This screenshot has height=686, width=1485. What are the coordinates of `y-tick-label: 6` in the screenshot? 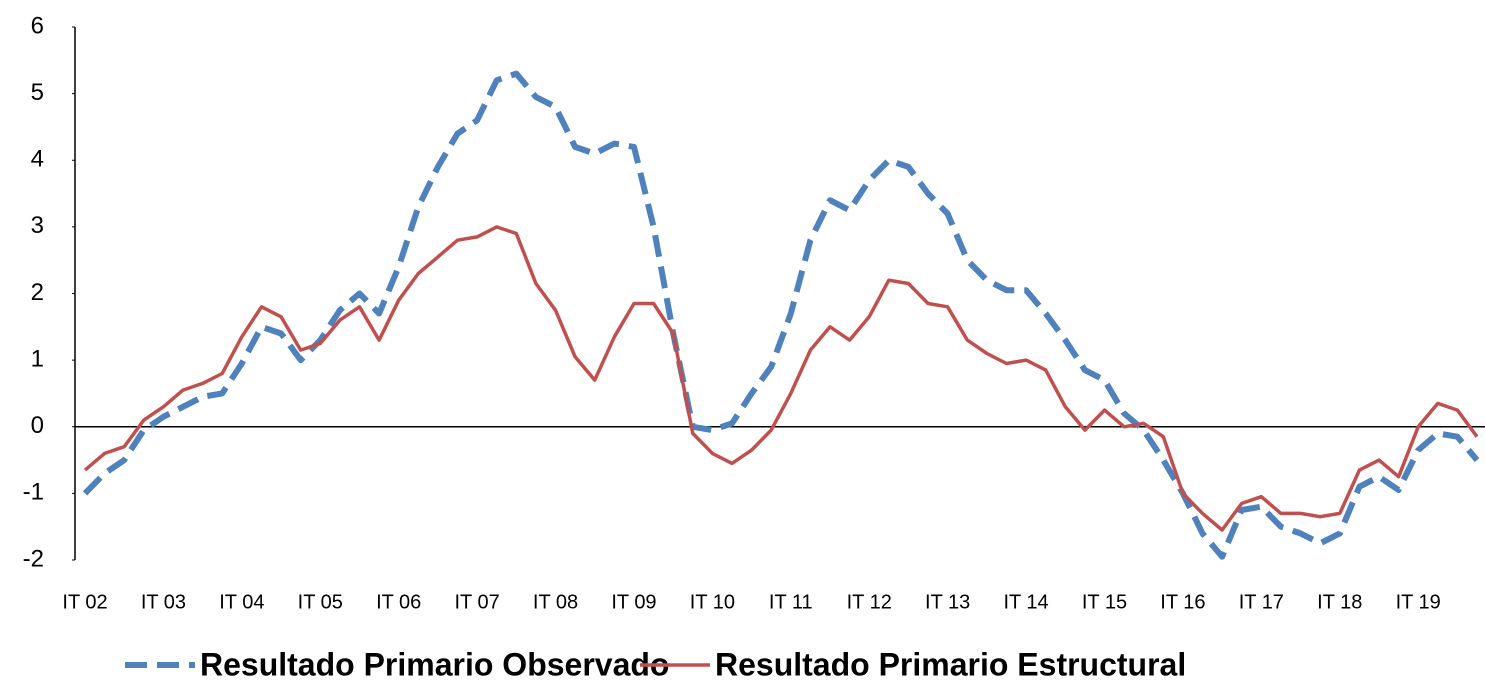 It's located at (37, 25).